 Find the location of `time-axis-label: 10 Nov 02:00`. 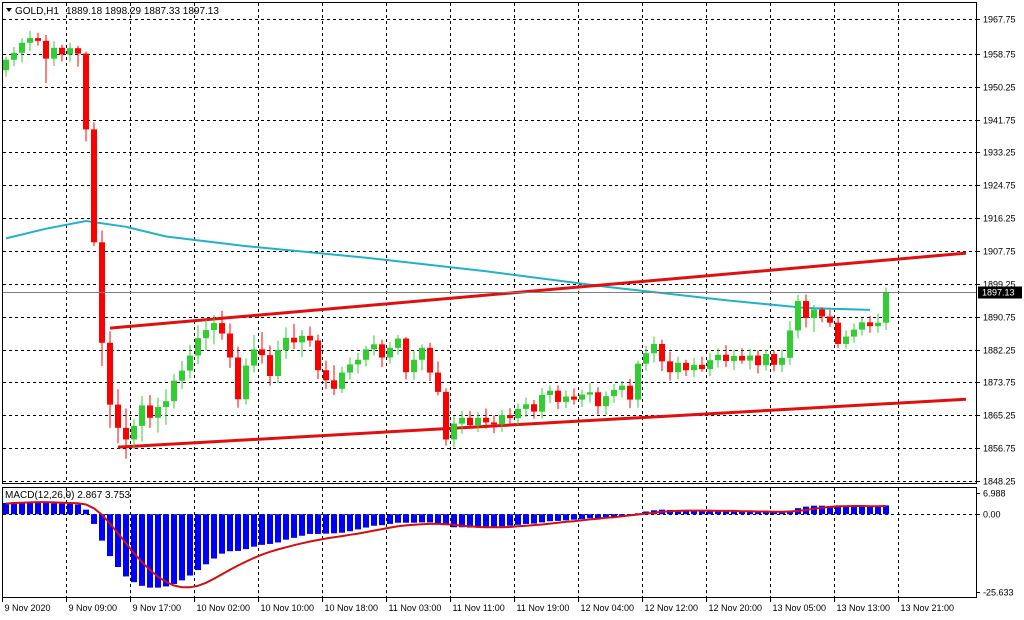

time-axis-label: 10 Nov 02:00 is located at coordinates (224, 608).